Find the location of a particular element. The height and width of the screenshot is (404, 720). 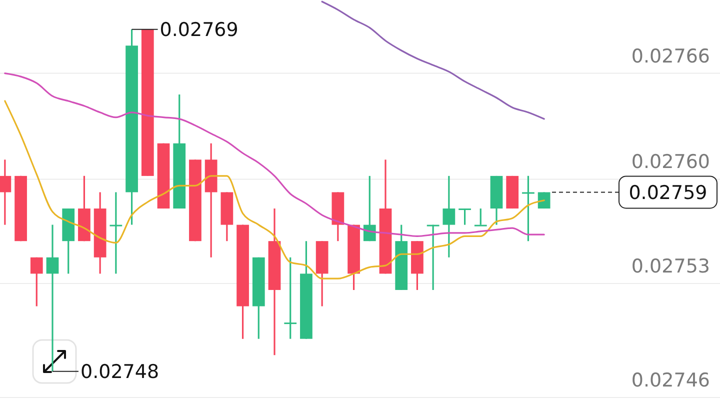

annotation: 0.02748 is located at coordinates (120, 372).